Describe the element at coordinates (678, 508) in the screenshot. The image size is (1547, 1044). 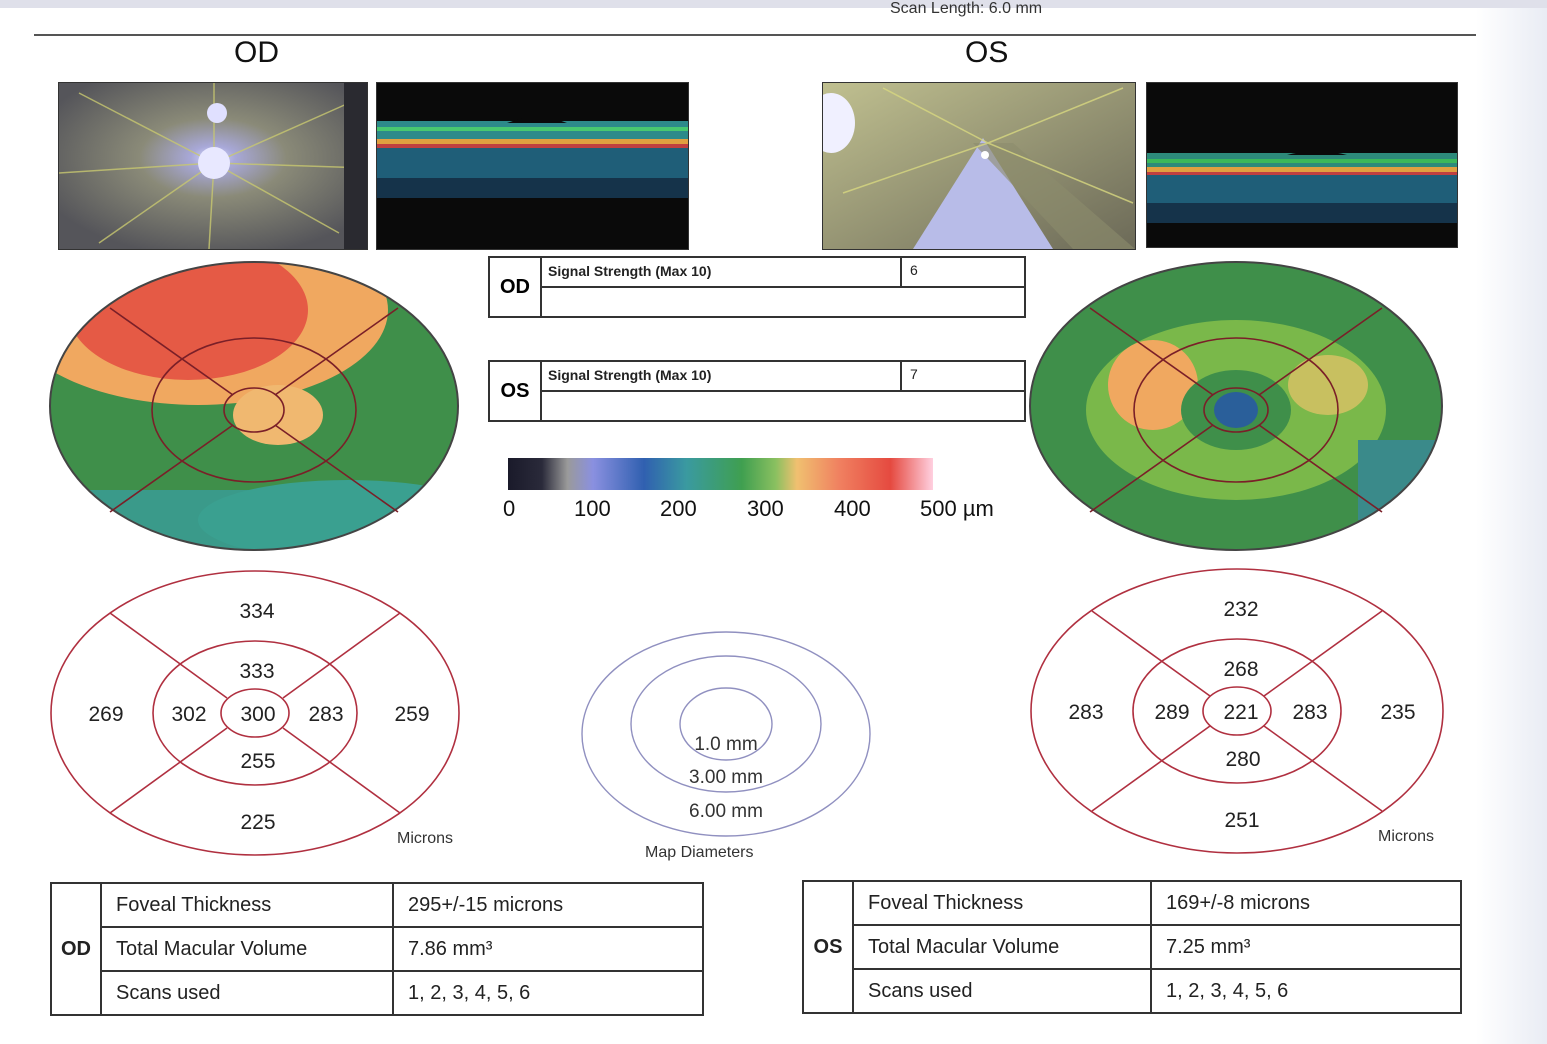
I see `scale-tick-200: 200` at that location.